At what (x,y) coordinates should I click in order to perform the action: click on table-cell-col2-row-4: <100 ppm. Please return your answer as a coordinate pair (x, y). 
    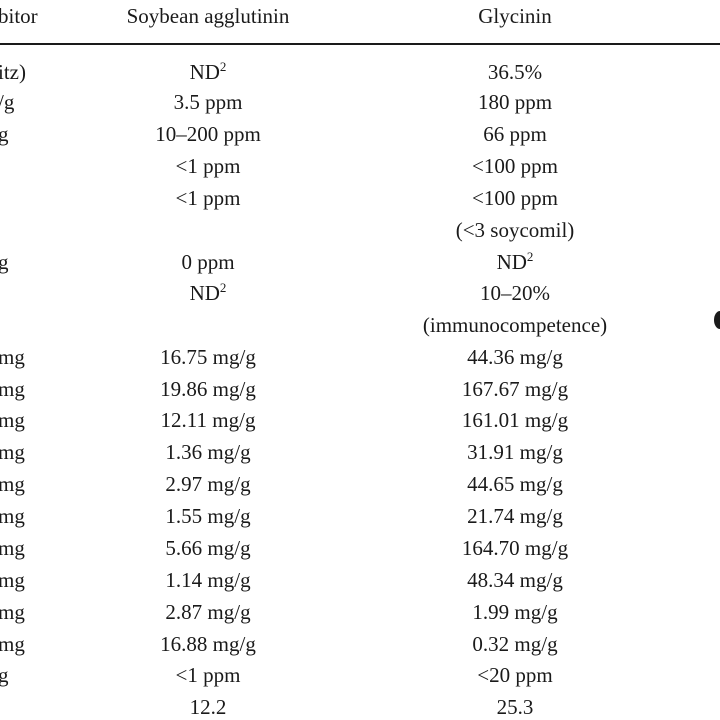
    Looking at the image, I should click on (515, 198).